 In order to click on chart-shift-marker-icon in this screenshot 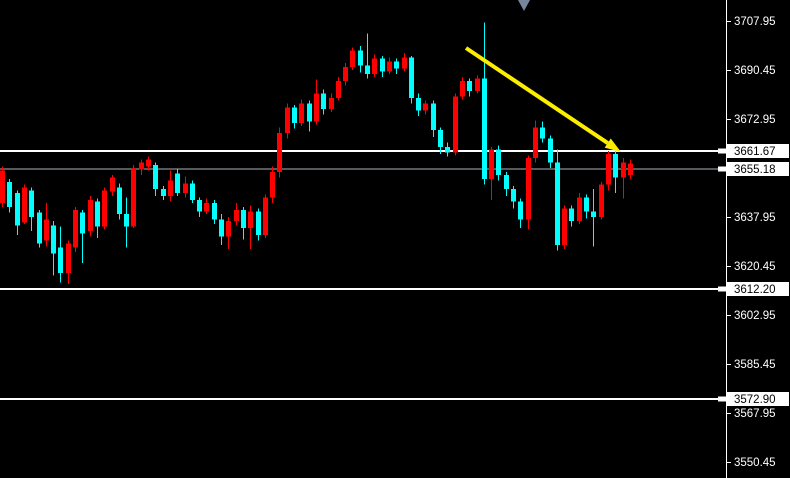, I will do `click(524, 5)`.